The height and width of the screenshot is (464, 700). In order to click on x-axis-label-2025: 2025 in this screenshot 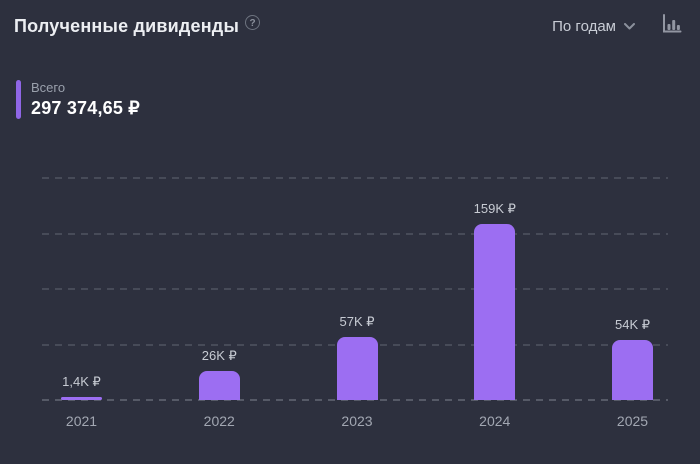, I will do `click(632, 421)`.